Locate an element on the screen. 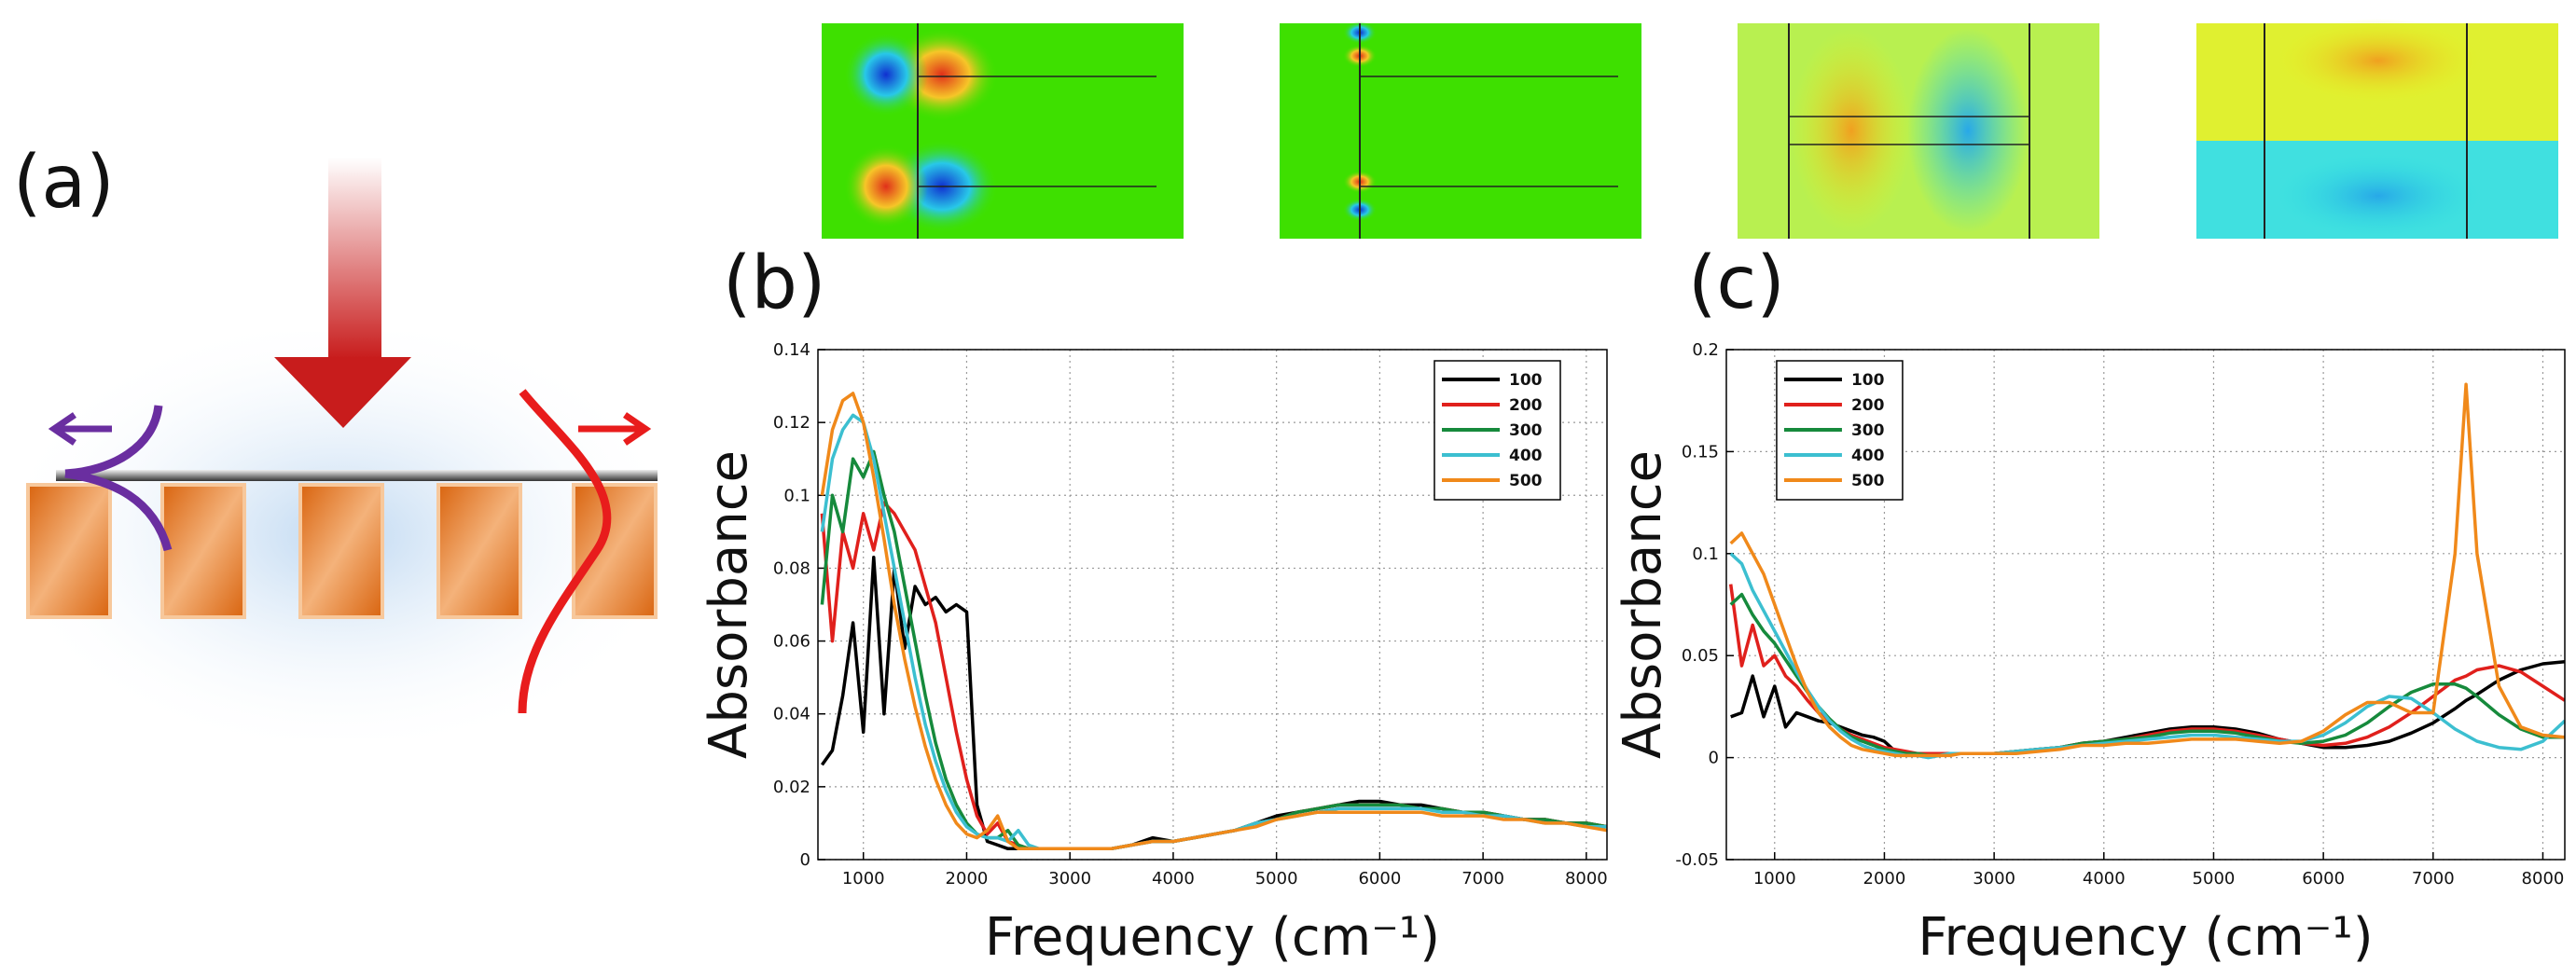  purple-wave is located at coordinates (118, 479).